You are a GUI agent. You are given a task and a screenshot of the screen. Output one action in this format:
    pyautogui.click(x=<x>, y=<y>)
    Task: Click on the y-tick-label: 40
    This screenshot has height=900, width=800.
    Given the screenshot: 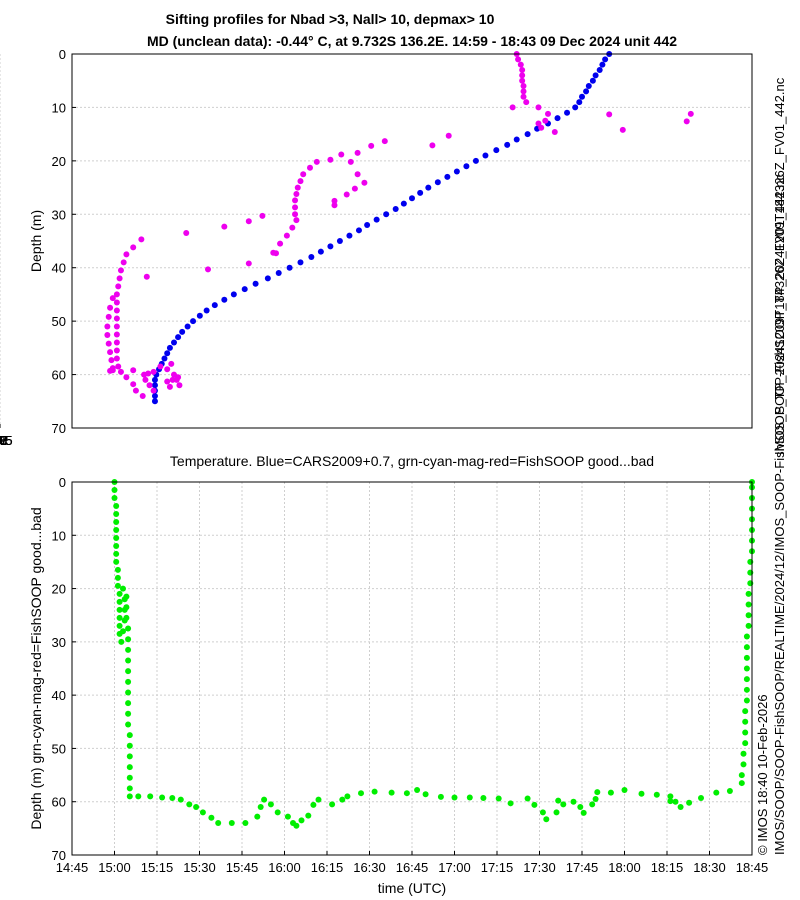 What is the action you would take?
    pyautogui.click(x=59, y=695)
    